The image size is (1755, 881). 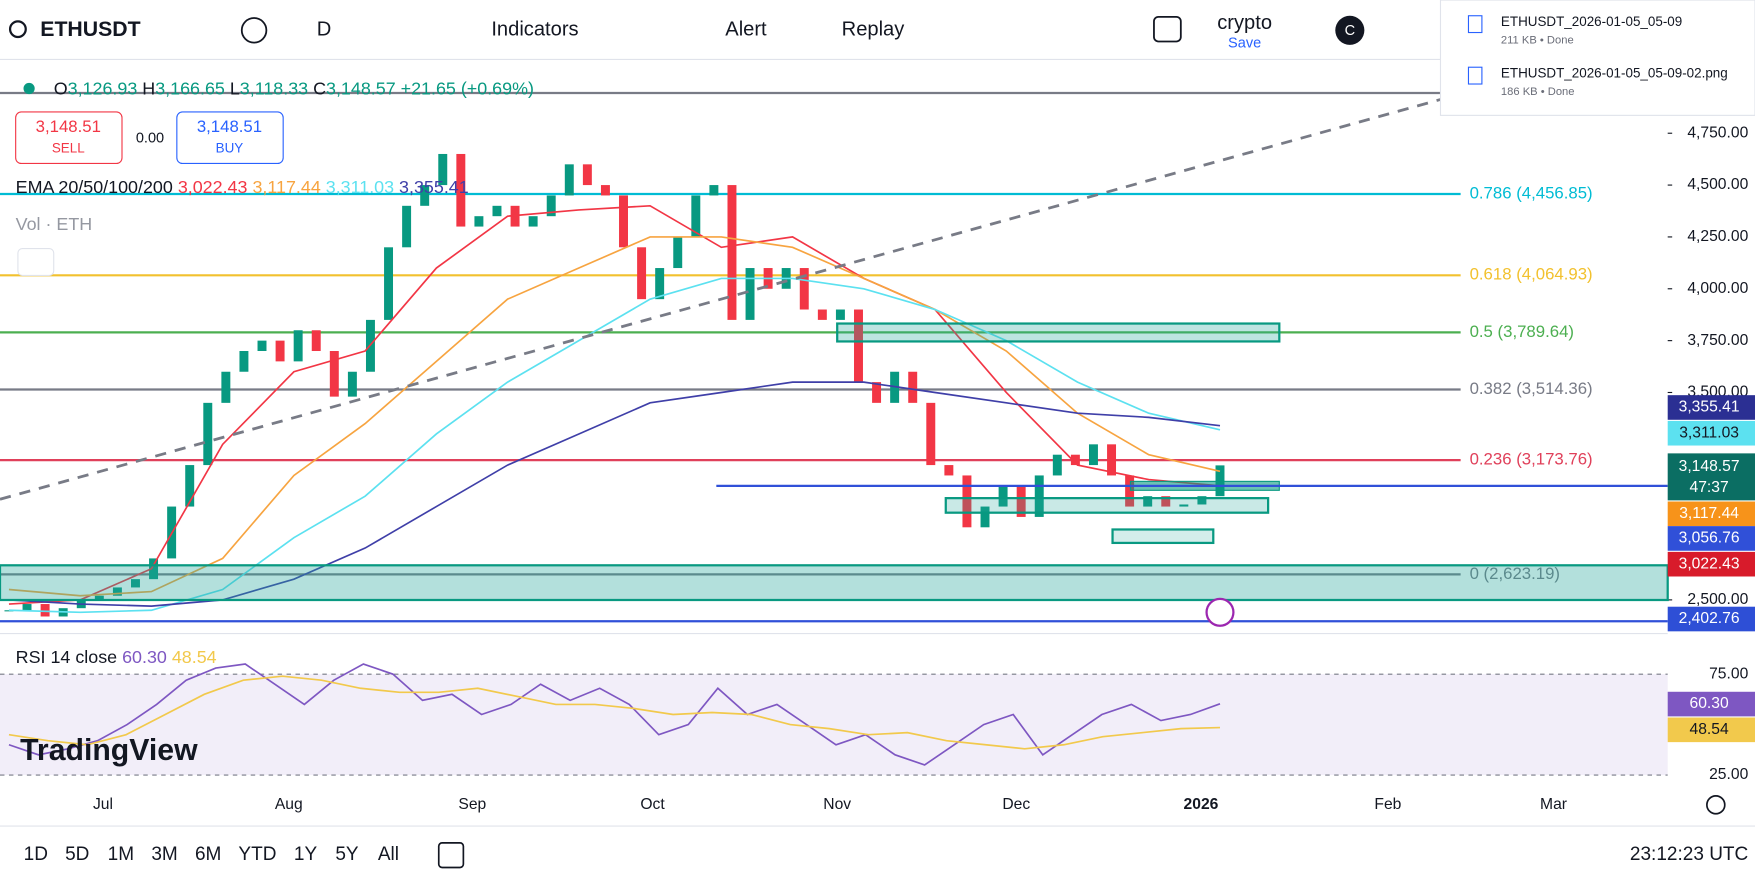 What do you see at coordinates (1522, 331) in the screenshot?
I see `fib-label: 0.5 (3,789.64)` at bounding box center [1522, 331].